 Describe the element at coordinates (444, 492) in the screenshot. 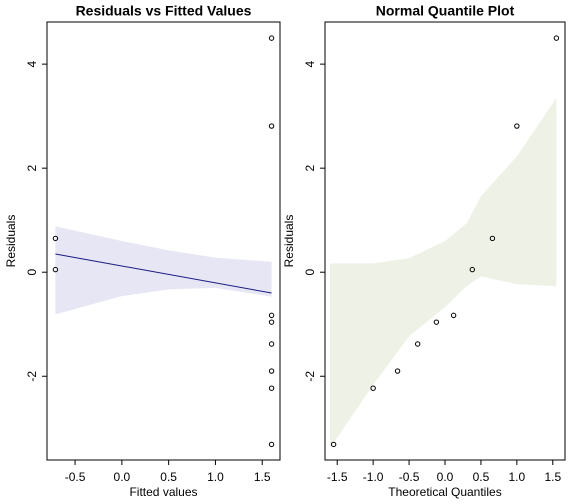

I see `x-axis-label: Theoretical Quantiles` at that location.